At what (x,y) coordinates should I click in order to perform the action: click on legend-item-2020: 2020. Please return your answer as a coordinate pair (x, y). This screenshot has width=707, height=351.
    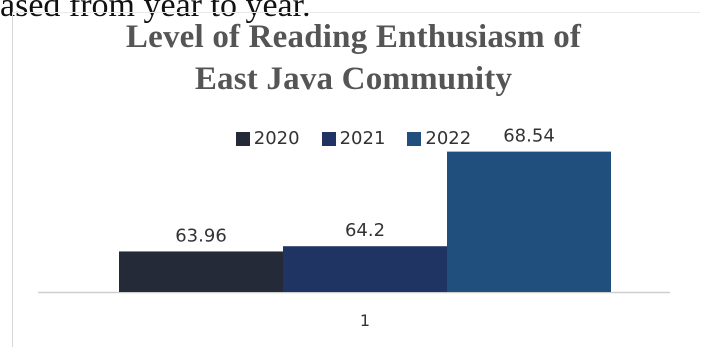
    Looking at the image, I should click on (267, 138).